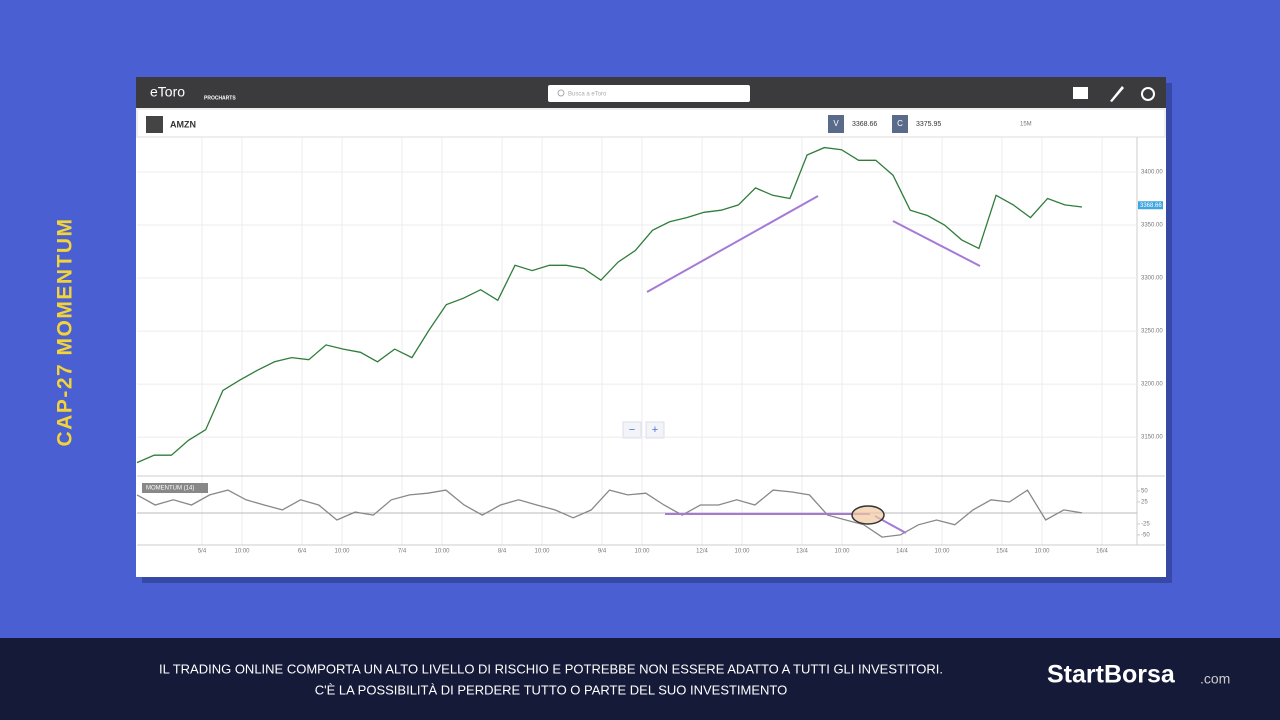 The width and height of the screenshot is (1280, 720). What do you see at coordinates (1215, 679) in the screenshot?
I see `brand-suffix: .com` at bounding box center [1215, 679].